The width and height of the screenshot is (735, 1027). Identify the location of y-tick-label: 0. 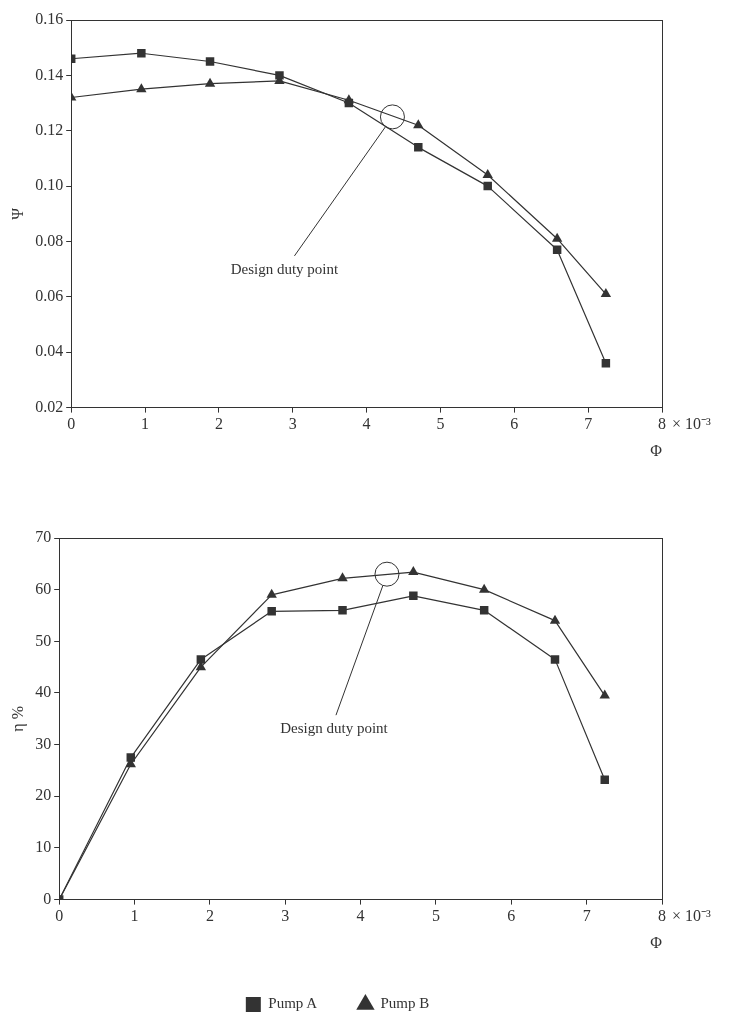
(47, 898).